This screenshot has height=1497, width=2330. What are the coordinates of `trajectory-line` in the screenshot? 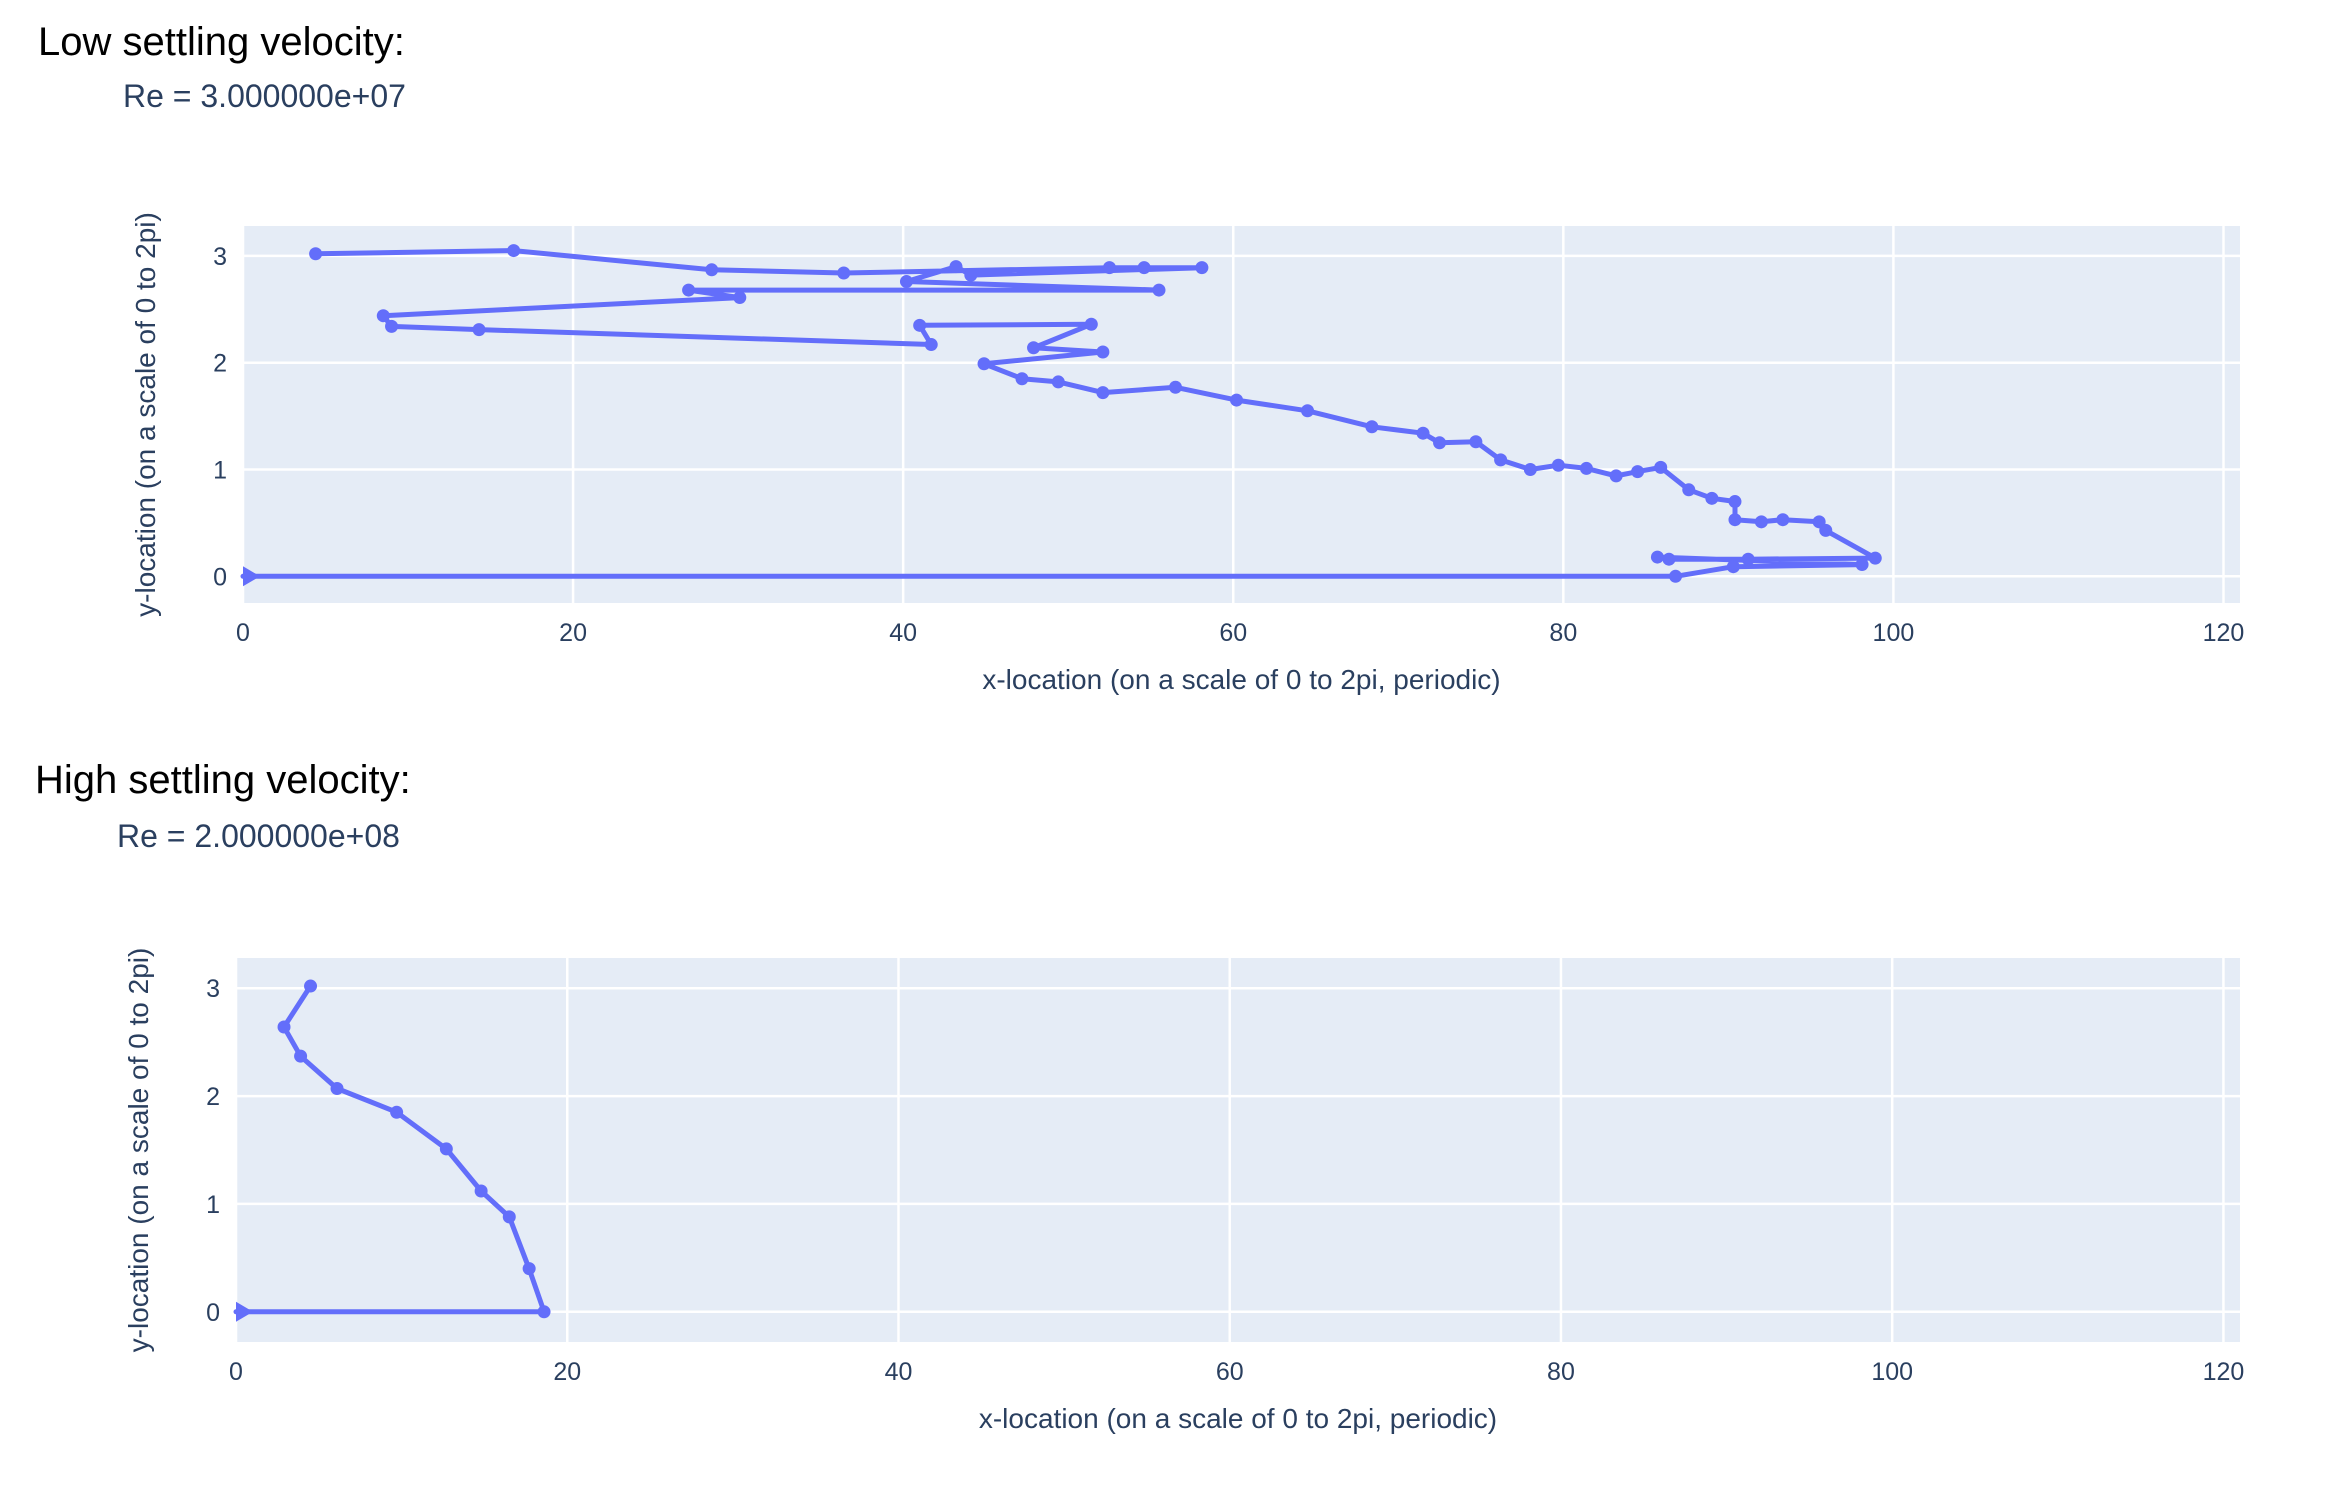 It's located at (390, 1149).